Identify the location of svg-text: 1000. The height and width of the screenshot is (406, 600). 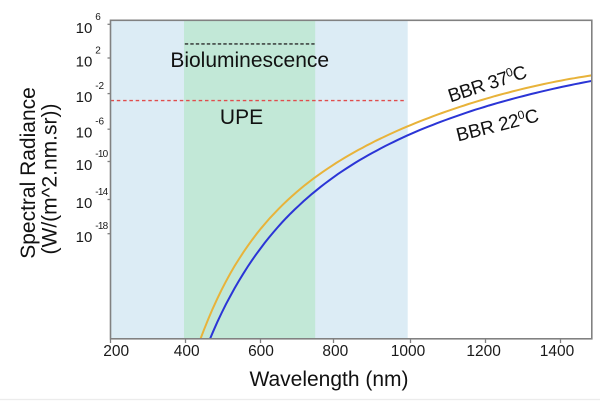
(408, 351).